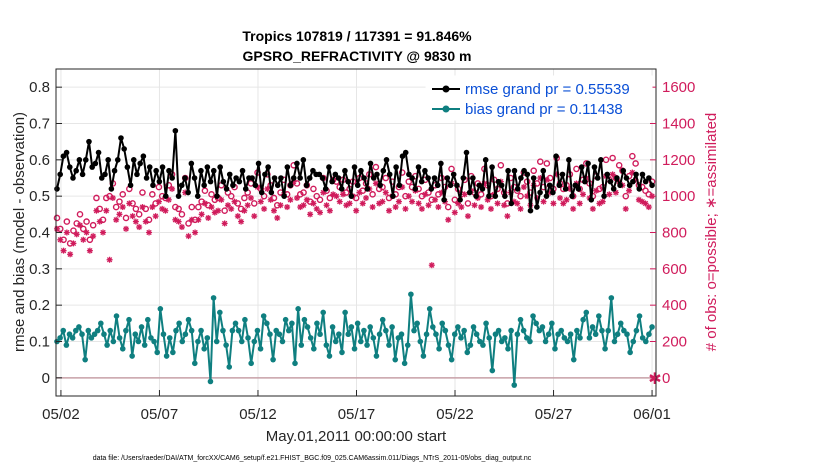 This screenshot has width=830, height=470. I want to click on x-tick-label: 05/02, so click(61, 414).